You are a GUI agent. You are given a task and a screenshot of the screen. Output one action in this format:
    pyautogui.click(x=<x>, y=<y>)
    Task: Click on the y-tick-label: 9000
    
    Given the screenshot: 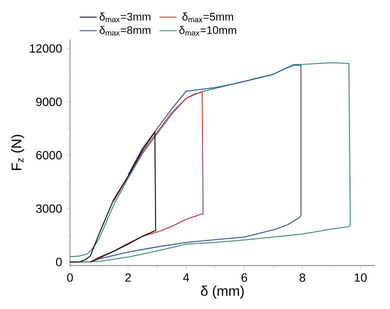 What is the action you would take?
    pyautogui.click(x=49, y=102)
    